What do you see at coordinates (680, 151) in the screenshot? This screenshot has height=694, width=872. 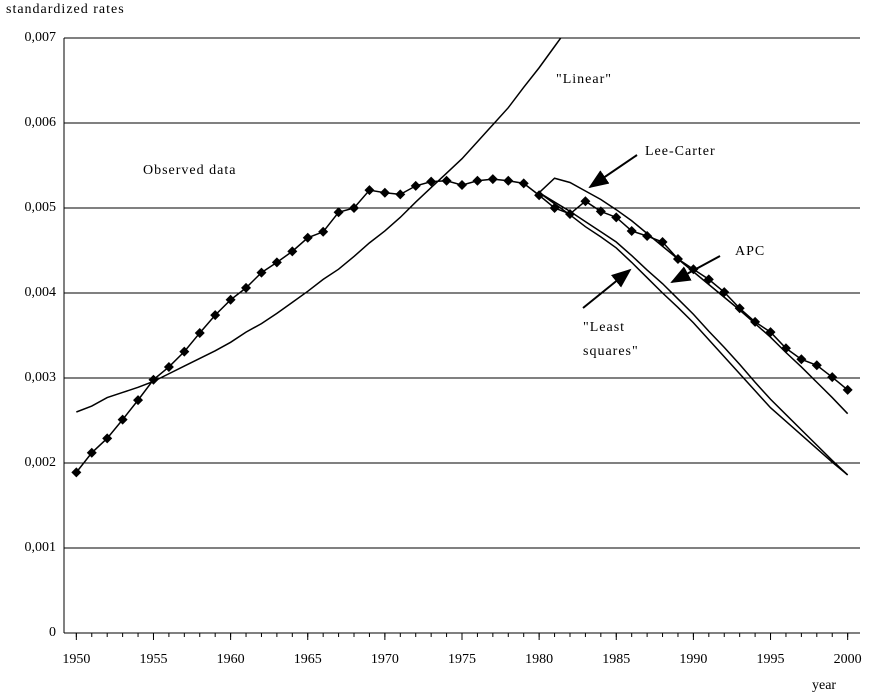 I see `annotation: Lee-Carter` at bounding box center [680, 151].